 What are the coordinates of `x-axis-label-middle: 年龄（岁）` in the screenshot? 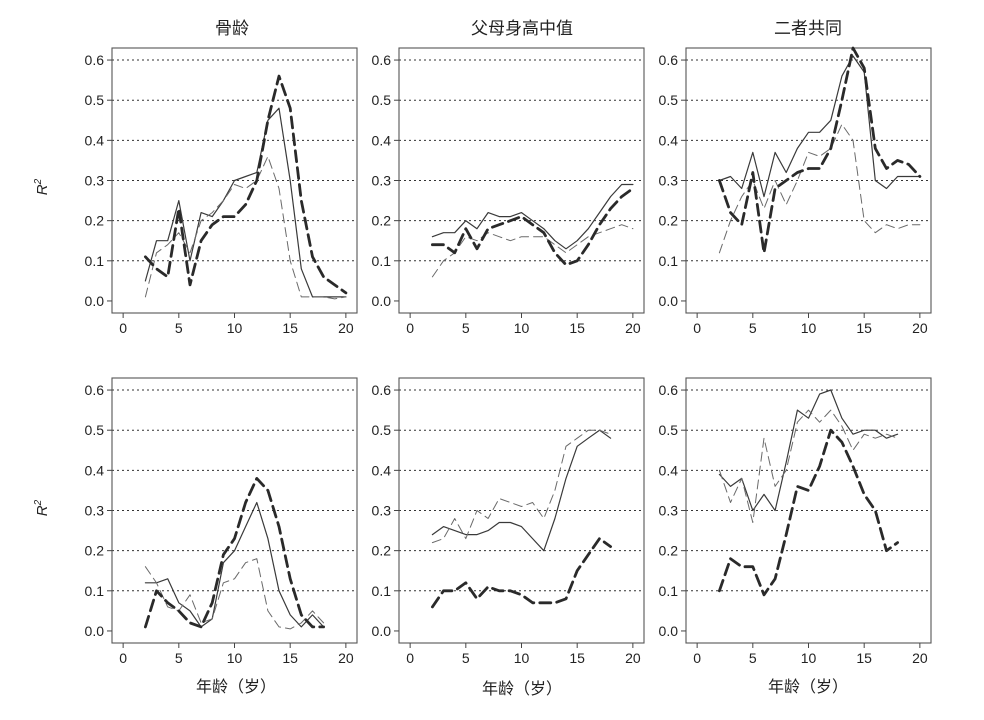 It's located at (522, 688).